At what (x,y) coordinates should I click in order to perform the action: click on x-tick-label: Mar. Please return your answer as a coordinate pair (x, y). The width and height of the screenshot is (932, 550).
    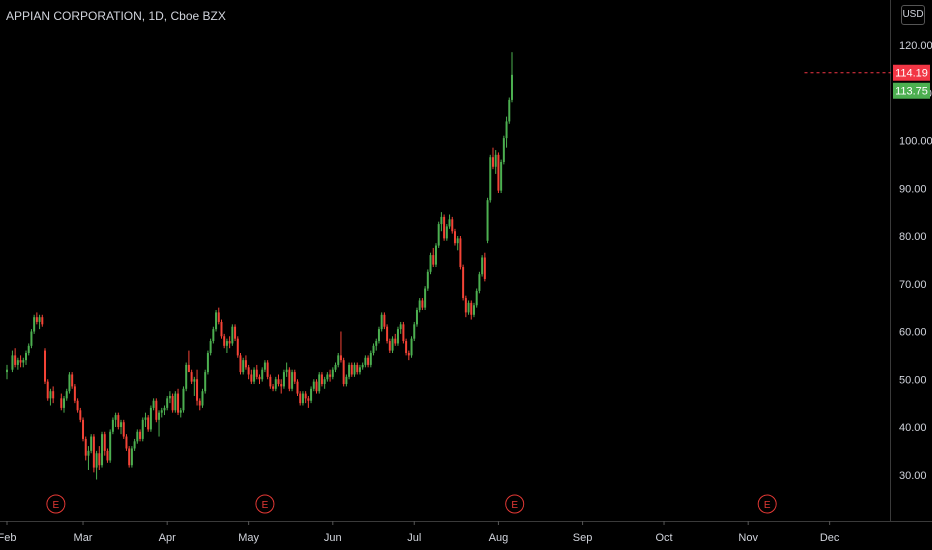
    Looking at the image, I should click on (83, 538).